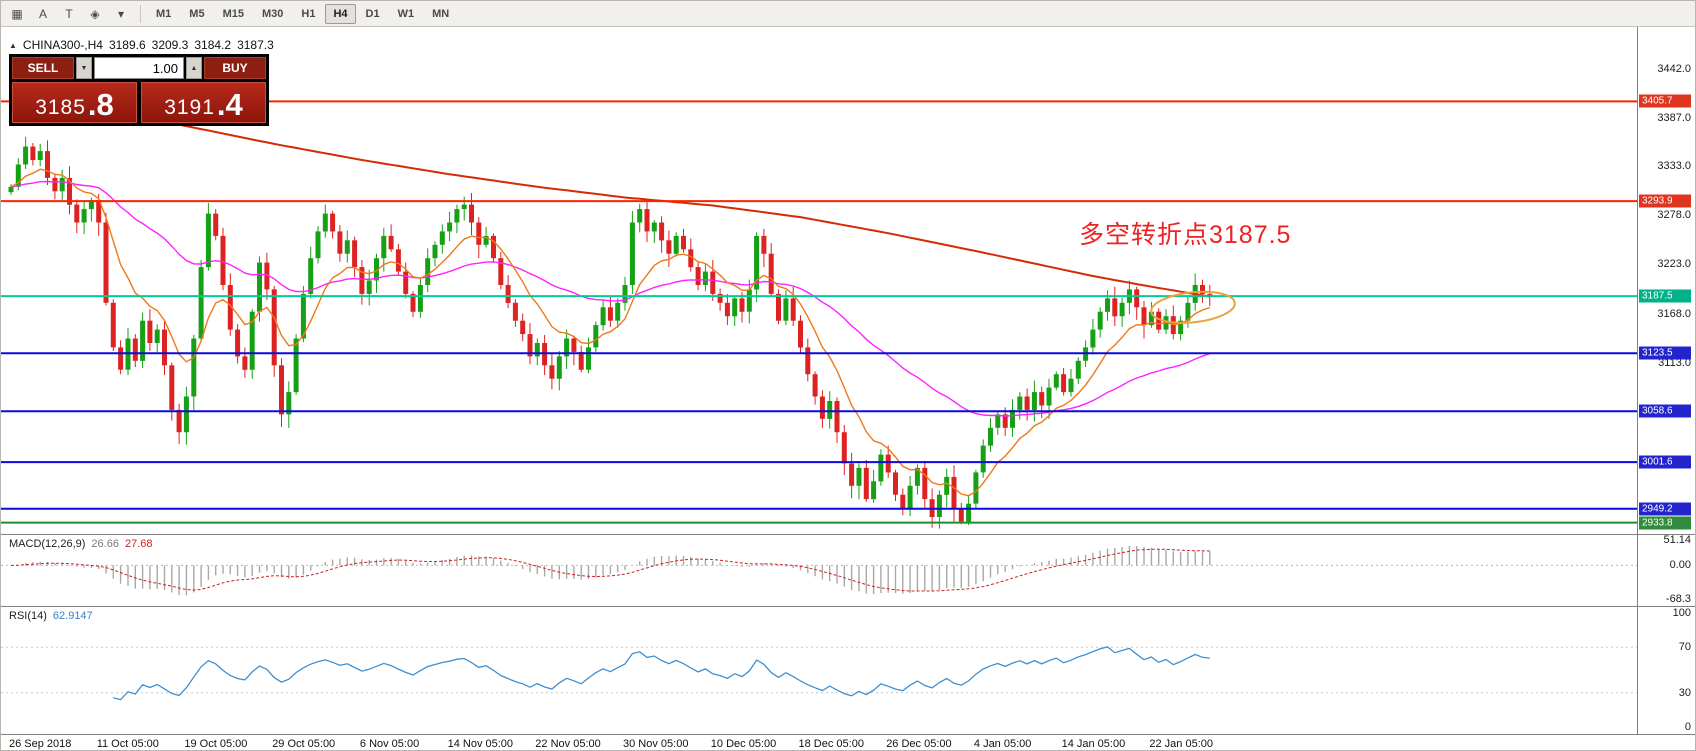  What do you see at coordinates (1678, 598) in the screenshot?
I see `macd-tick: -68.3` at bounding box center [1678, 598].